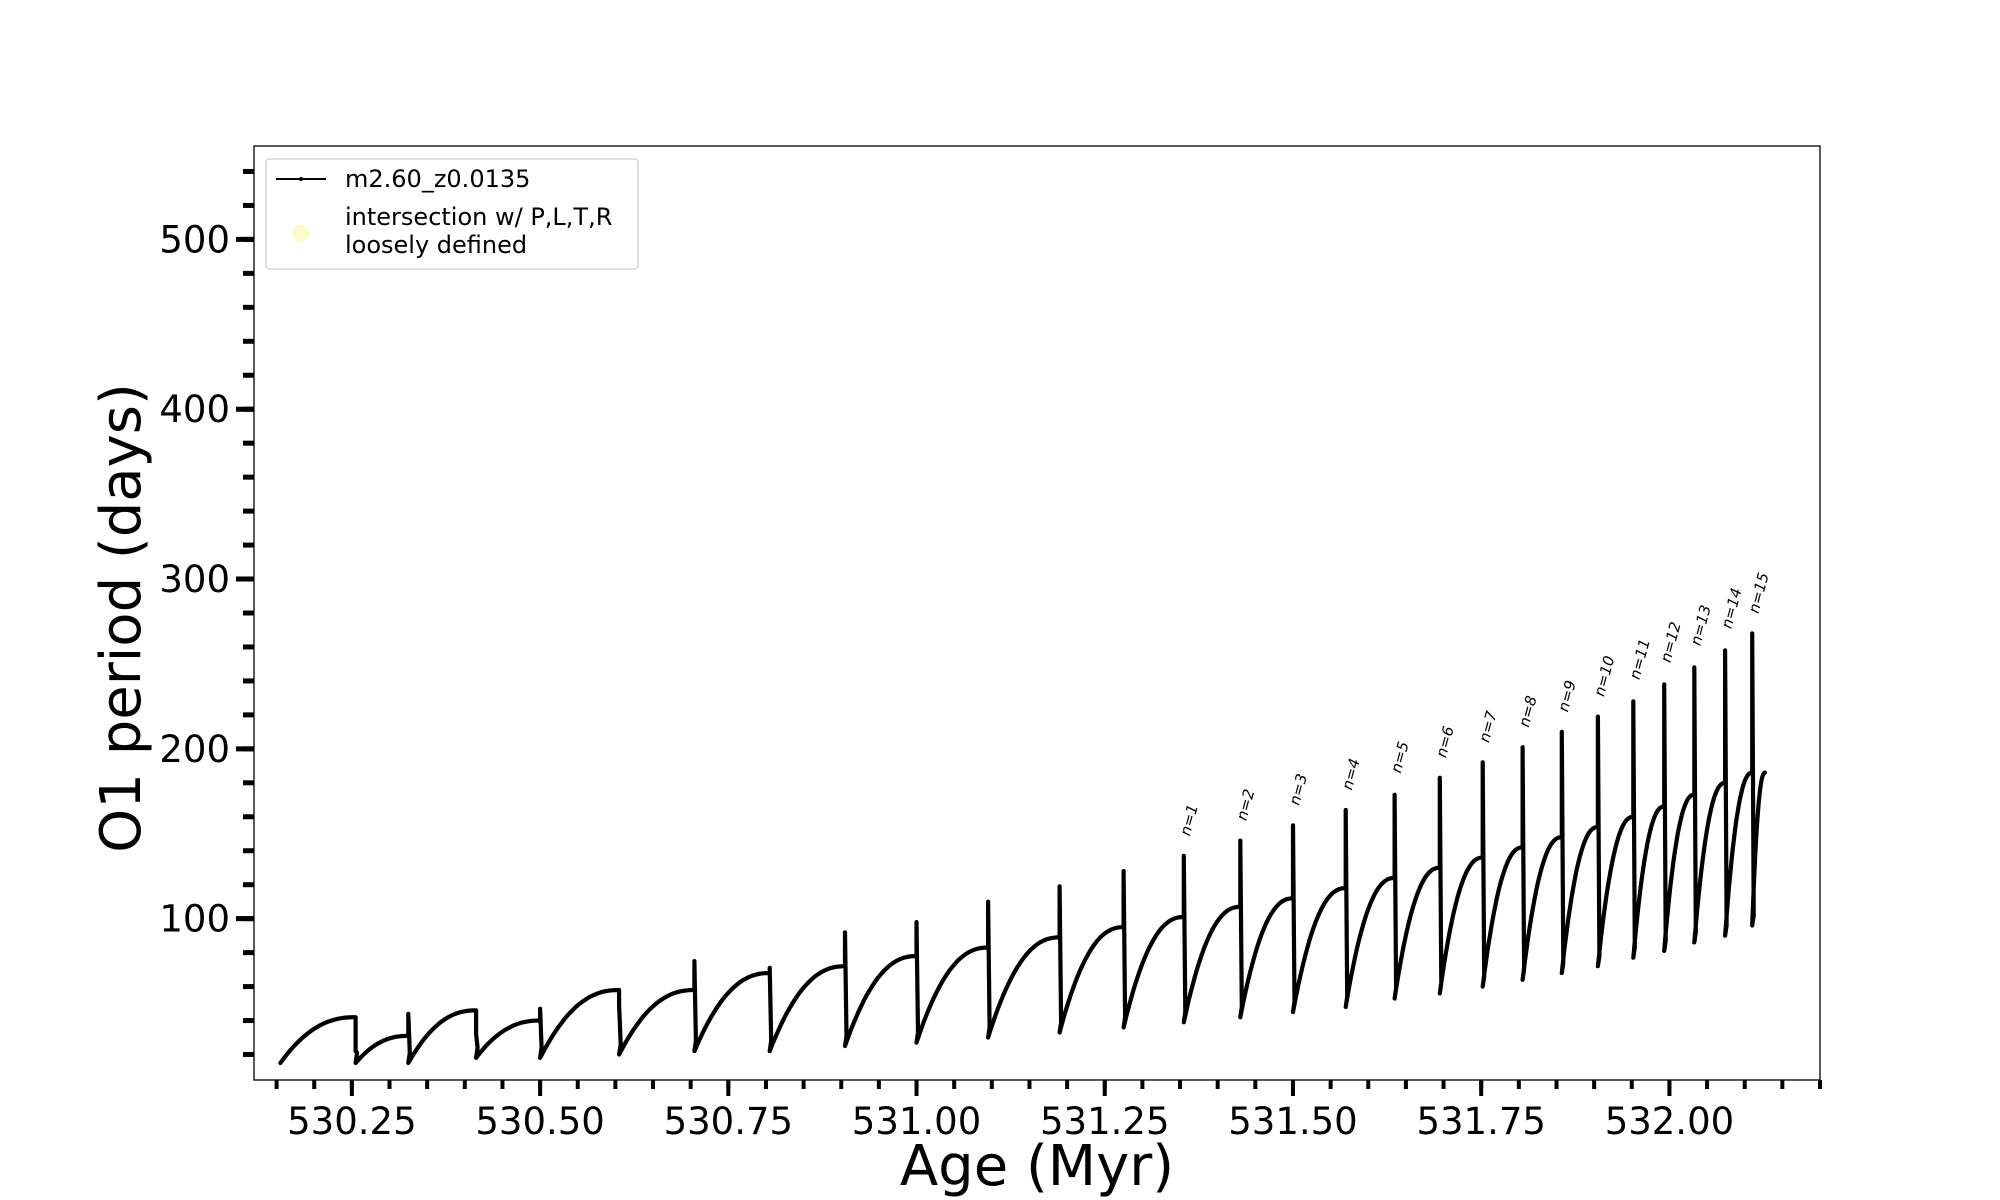 Image resolution: width=2000 pixels, height=1200 pixels. Describe the element at coordinates (539, 1121) in the screenshot. I see `x-tick-label: 530.50` at that location.